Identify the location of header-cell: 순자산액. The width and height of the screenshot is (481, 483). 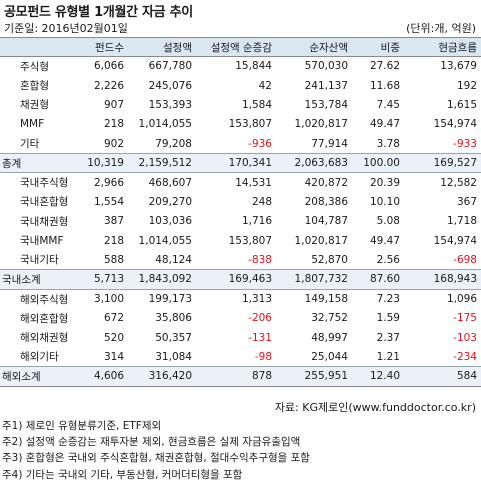
(314, 47).